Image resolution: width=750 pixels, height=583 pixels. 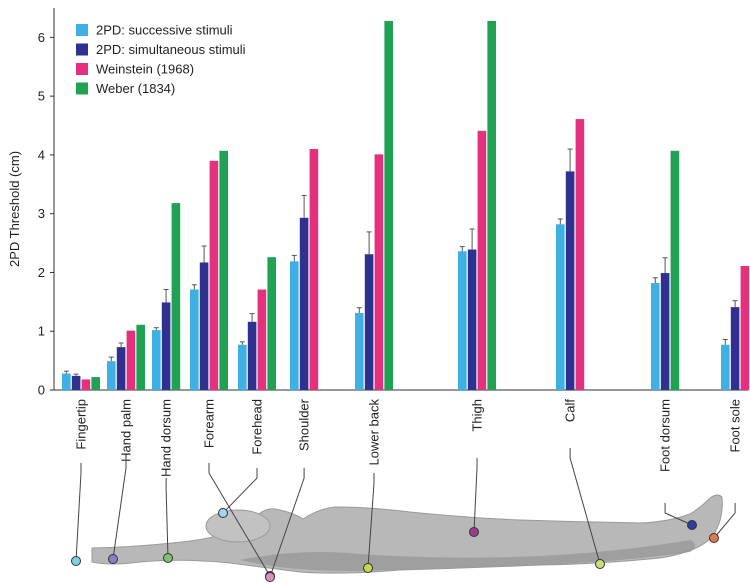 I want to click on y-tick-label: 6, so click(x=41, y=37).